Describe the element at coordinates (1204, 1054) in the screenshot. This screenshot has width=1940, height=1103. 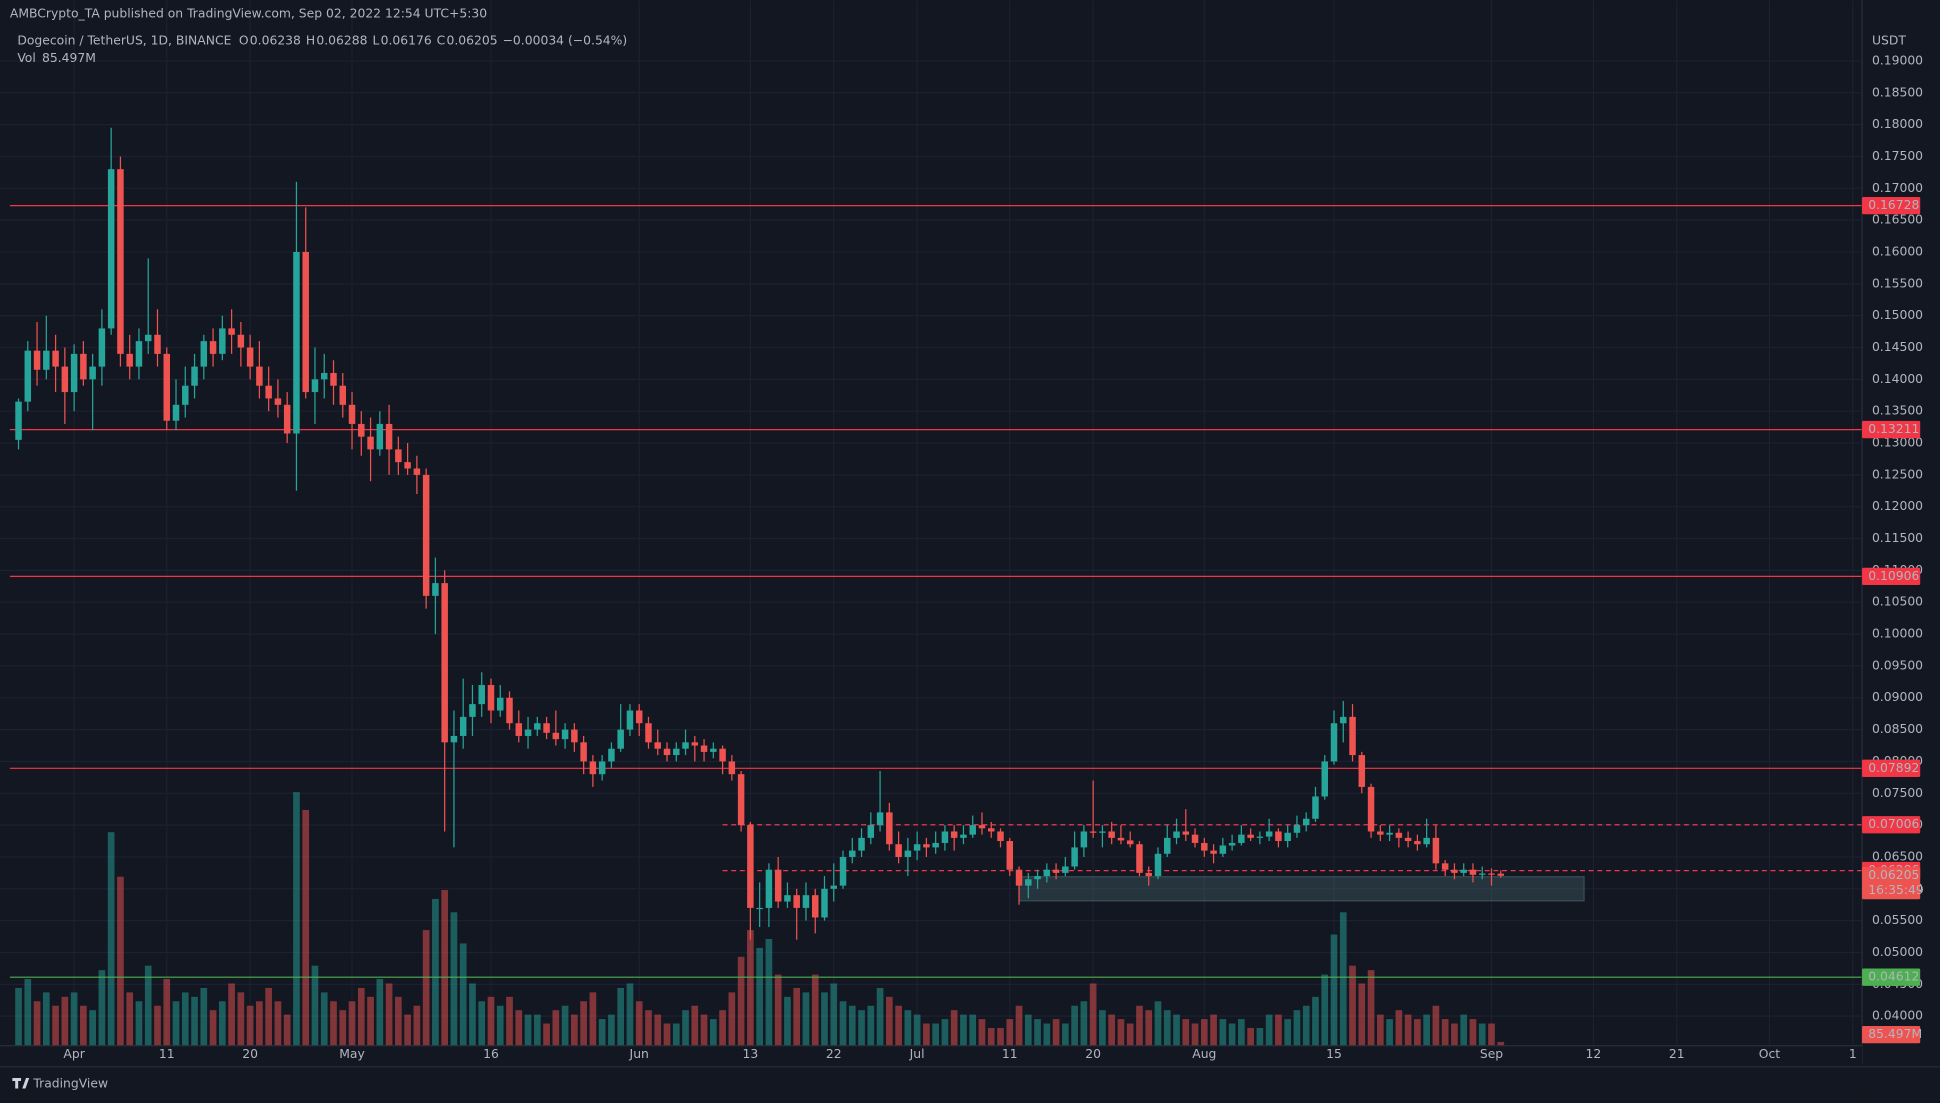
I see `x-tick-label: Aug` at that location.